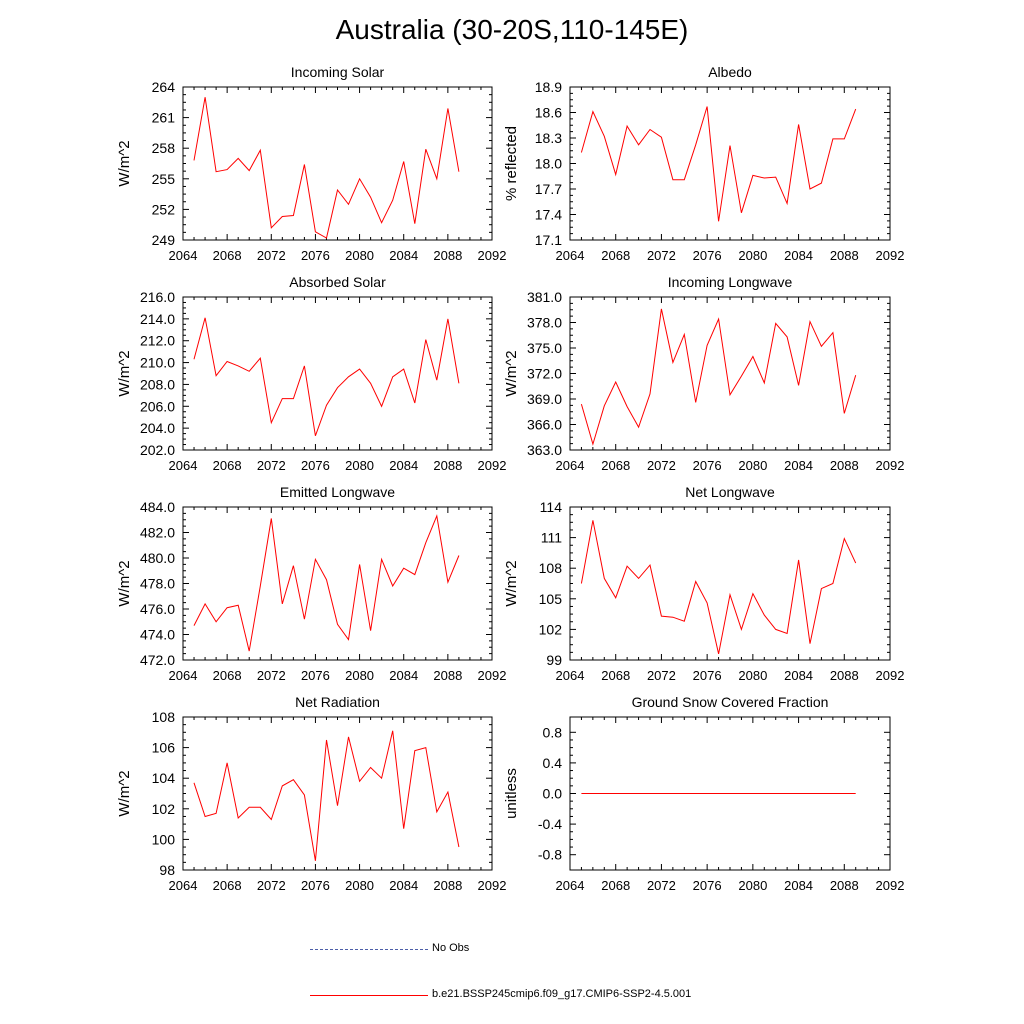  I want to click on y-tick-label: 381.0, so click(544, 297).